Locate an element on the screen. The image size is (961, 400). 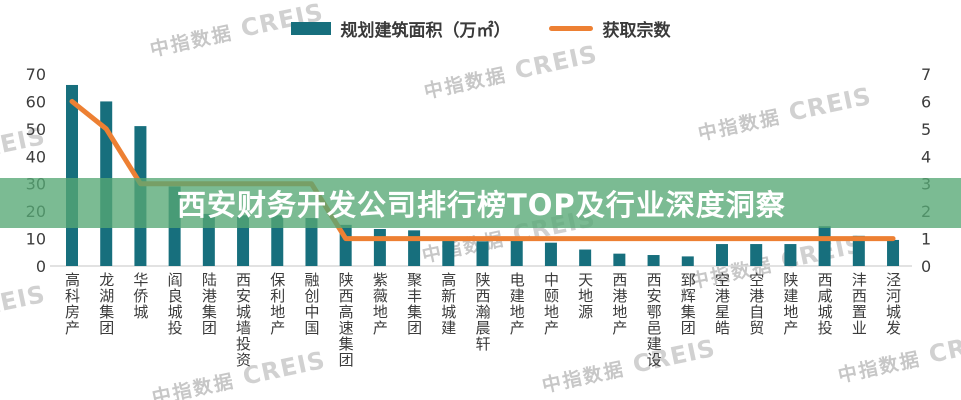
x-axis-label: 西安鄂邑建设 is located at coordinates (653, 320).